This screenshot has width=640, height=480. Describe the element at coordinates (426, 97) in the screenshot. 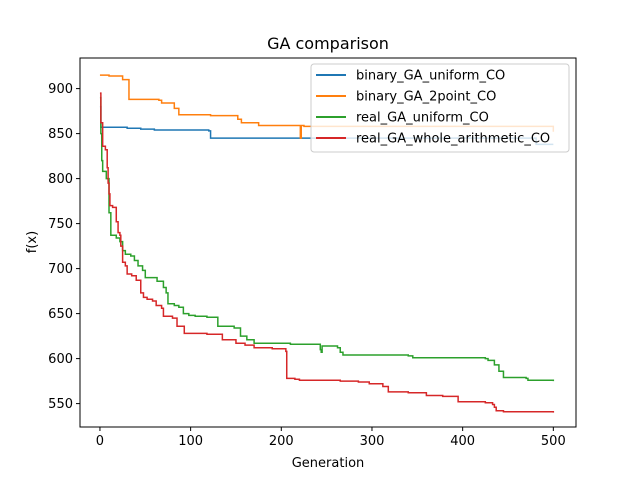

I see `legend-label: binary_GA_2point_CO` at that location.